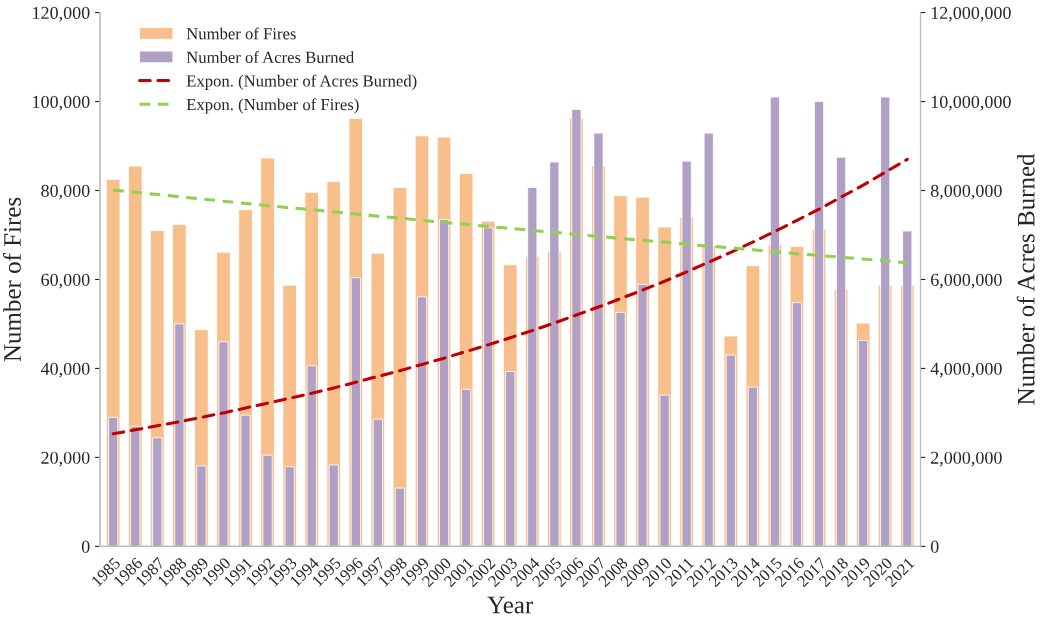 This screenshot has height=628, width=1052. What do you see at coordinates (971, 103) in the screenshot?
I see `y2-tick-label: 10,000,000` at bounding box center [971, 103].